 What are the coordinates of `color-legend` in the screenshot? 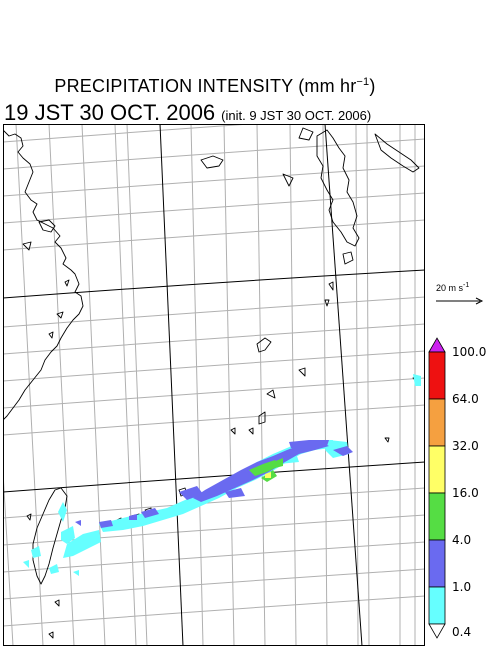 It's located at (437, 488).